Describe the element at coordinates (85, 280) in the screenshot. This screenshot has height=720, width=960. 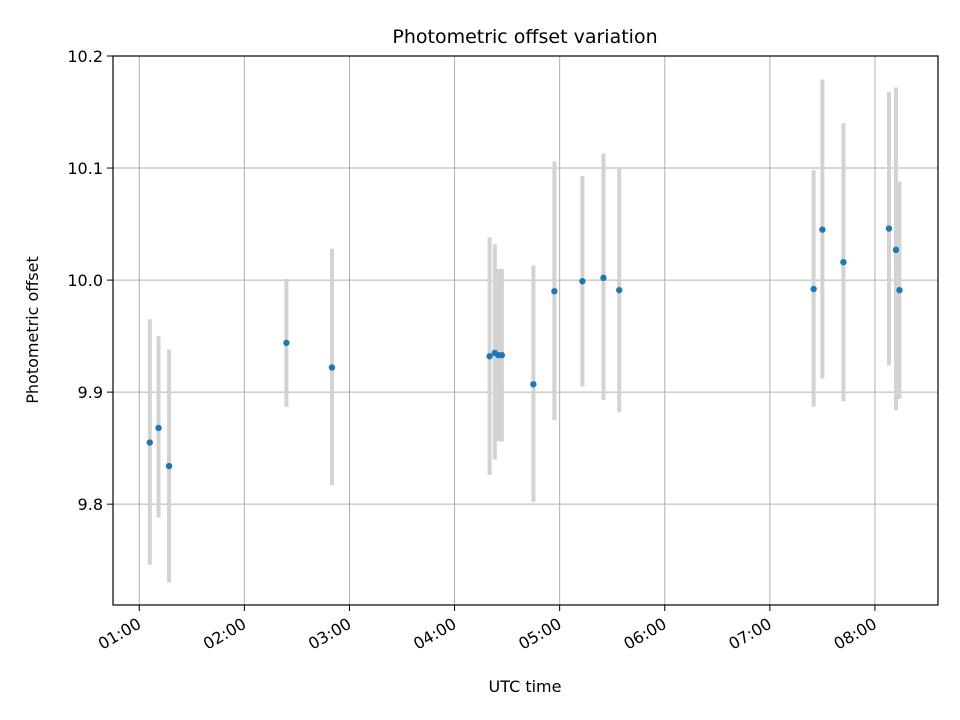
I see `y-tick-label: 10.0` at that location.